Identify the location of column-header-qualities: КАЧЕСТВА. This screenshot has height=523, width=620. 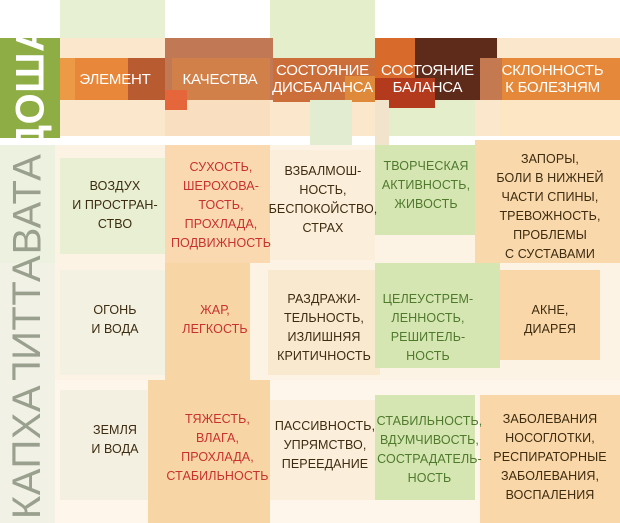
(220, 79).